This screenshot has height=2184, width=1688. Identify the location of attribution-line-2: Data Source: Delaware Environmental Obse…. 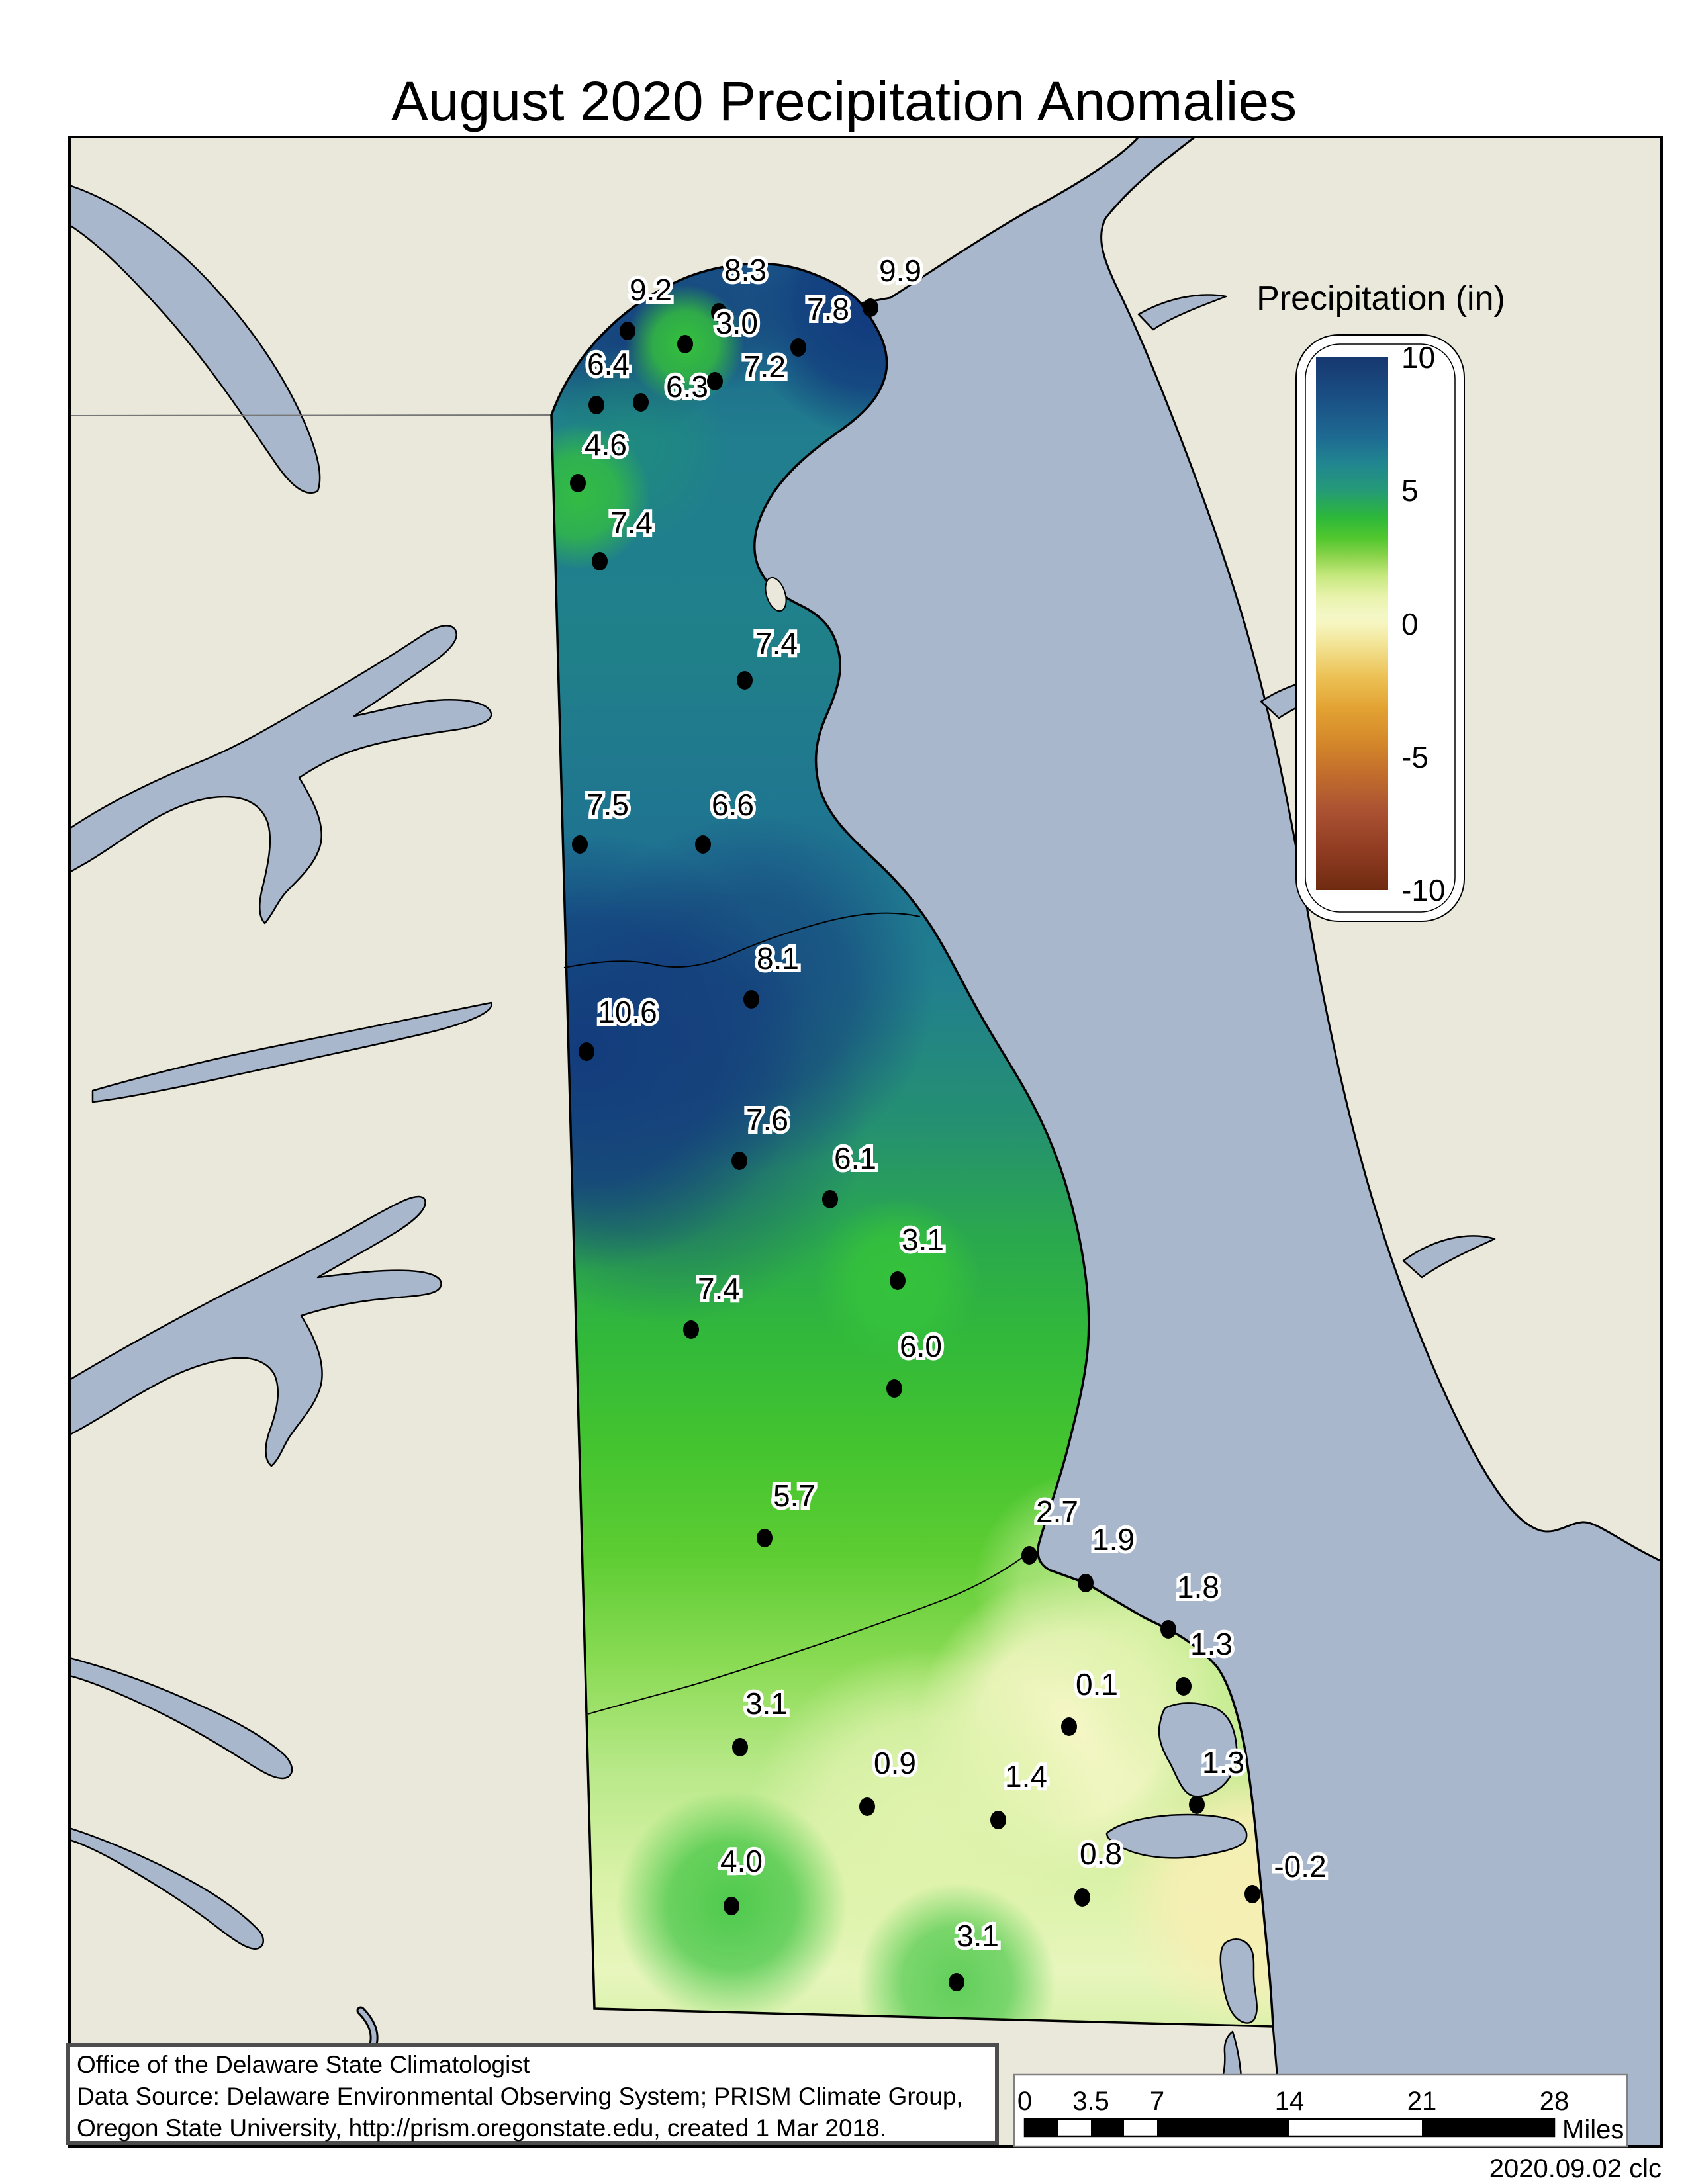
(520, 2096).